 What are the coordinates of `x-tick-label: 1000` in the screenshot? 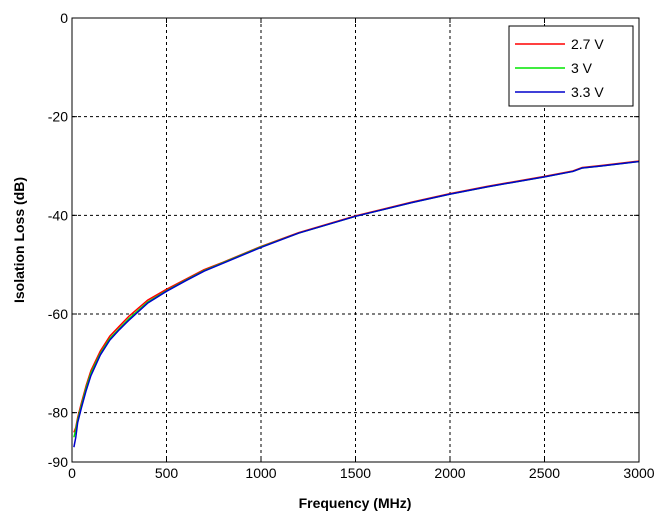 It's located at (260, 473).